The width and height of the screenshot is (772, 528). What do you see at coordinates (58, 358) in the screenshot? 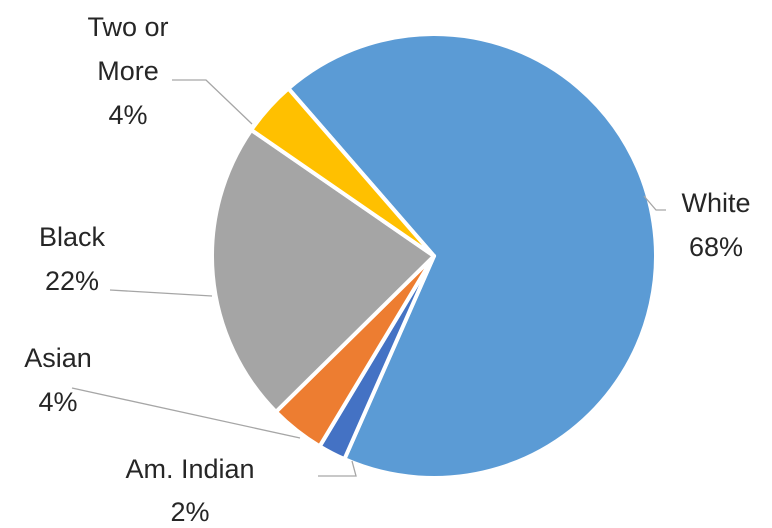
I see `label-asian-name: Asian` at bounding box center [58, 358].